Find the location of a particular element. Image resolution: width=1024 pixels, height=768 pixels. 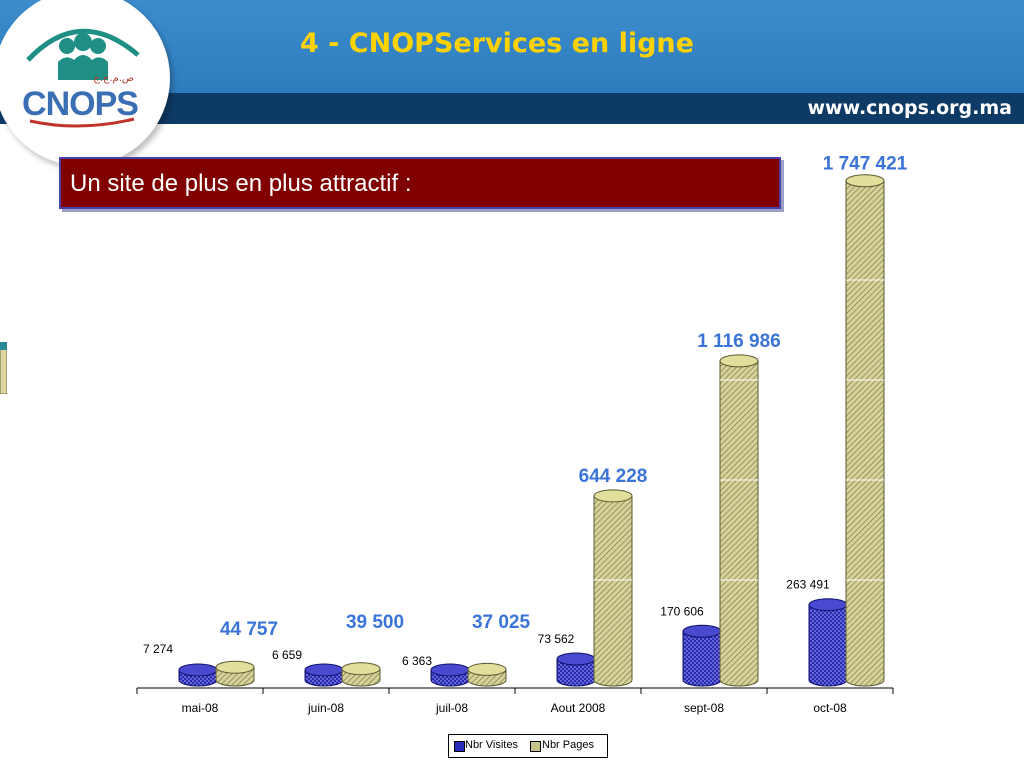

x-tick-label: Aout 2008 is located at coordinates (578, 708).